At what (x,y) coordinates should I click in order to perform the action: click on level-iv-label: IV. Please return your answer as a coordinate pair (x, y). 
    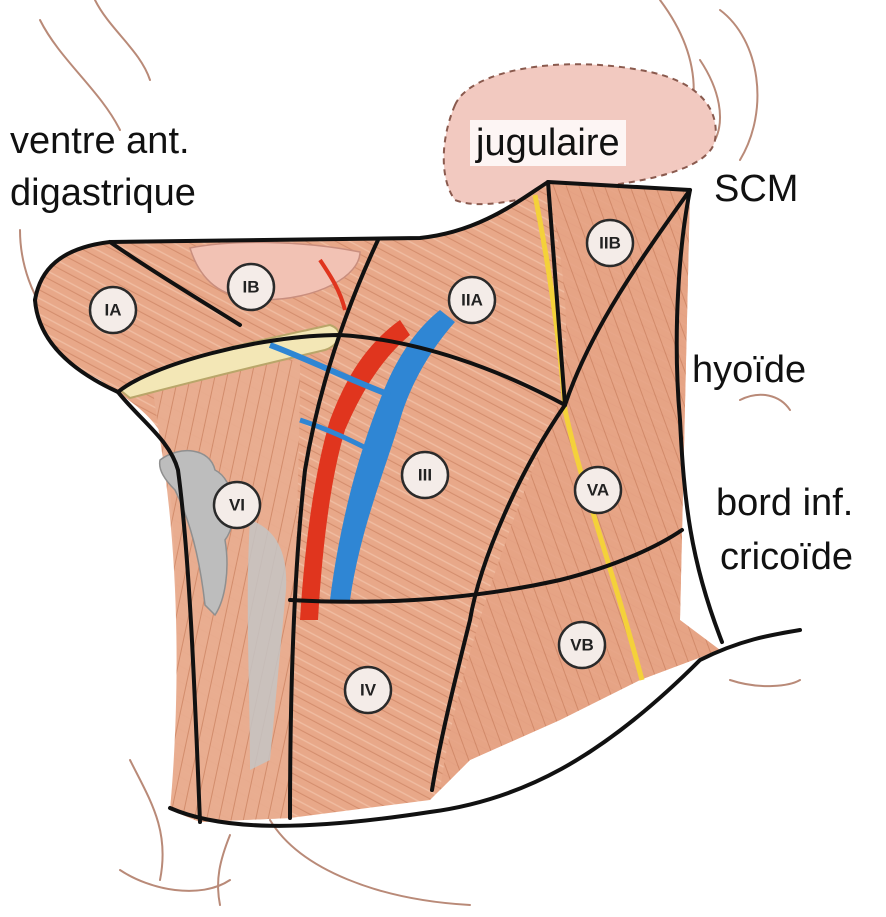
    Looking at the image, I should click on (368, 690).